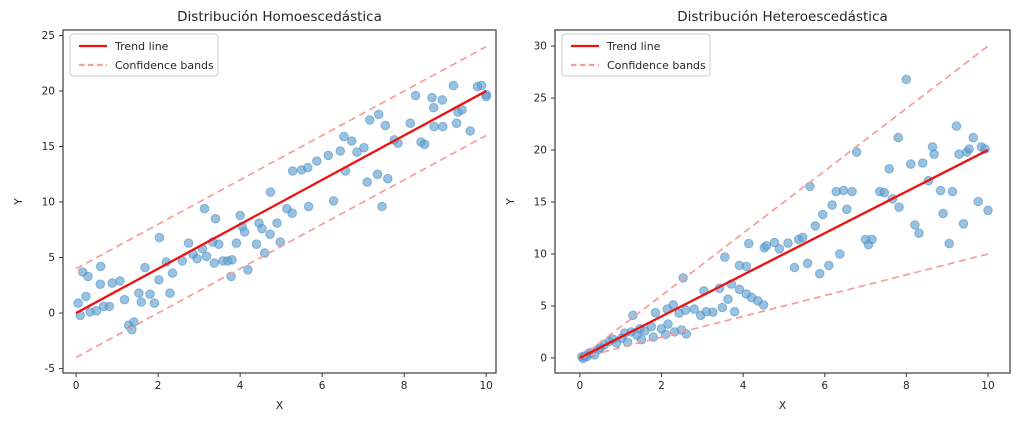 The height and width of the screenshot is (427, 1024). I want to click on x-tick-label: 4, so click(743, 386).